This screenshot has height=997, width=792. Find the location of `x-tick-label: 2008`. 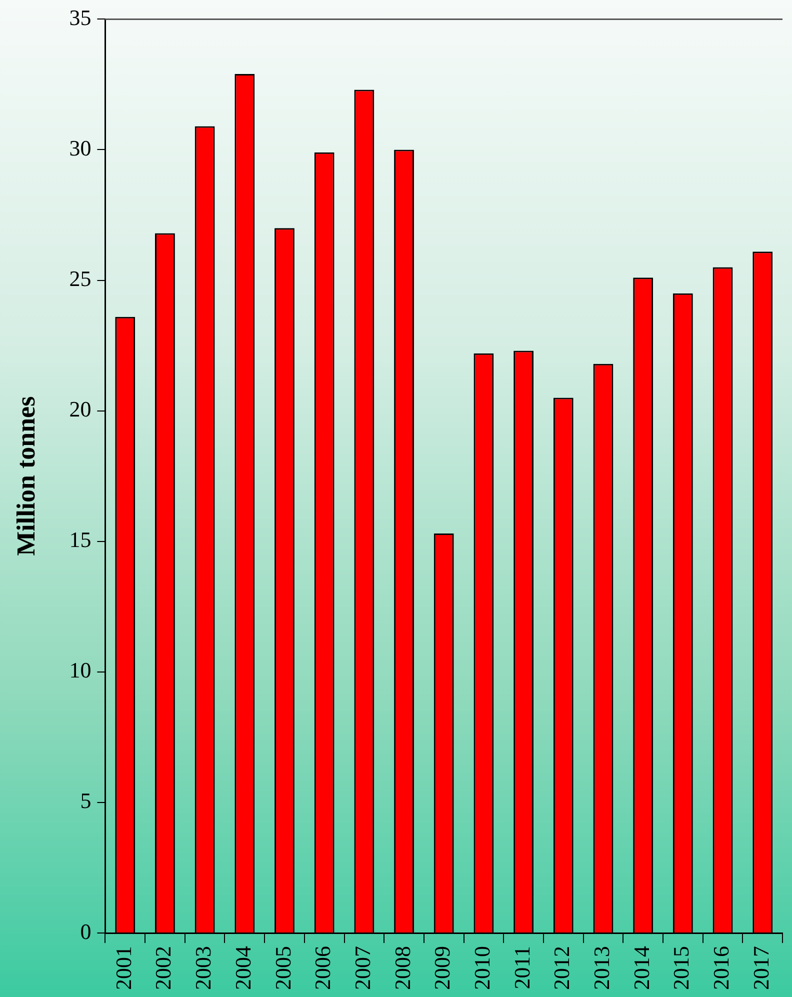

x-tick-label: 2008 is located at coordinates (402, 968).